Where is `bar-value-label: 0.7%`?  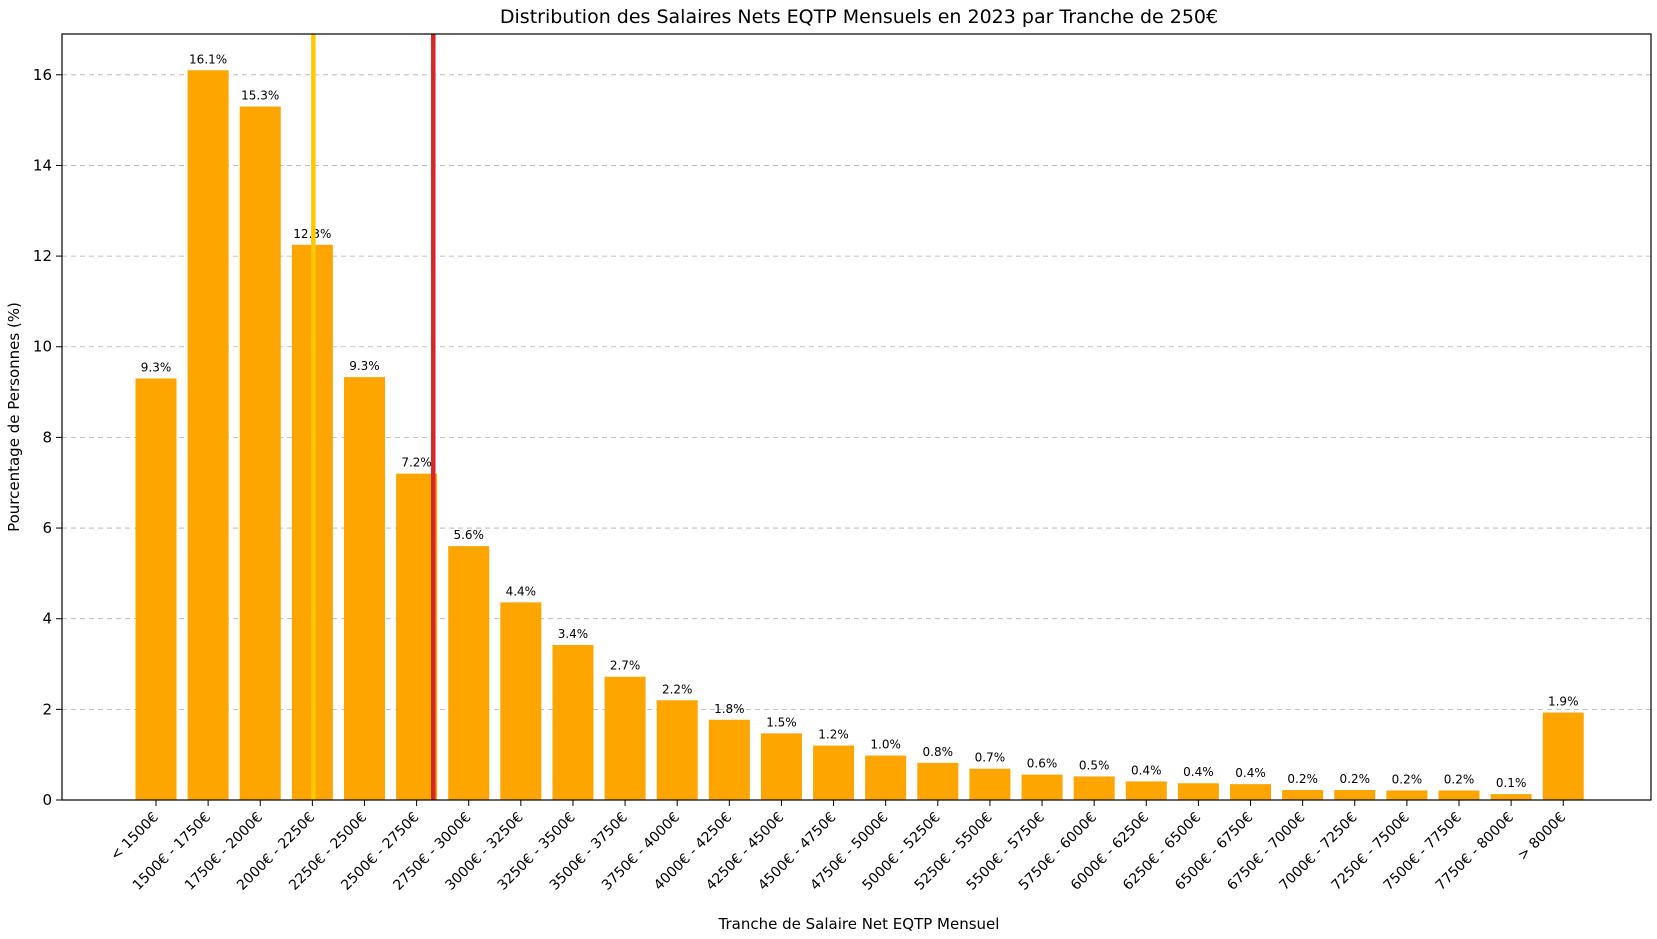
bar-value-label: 0.7% is located at coordinates (990, 758).